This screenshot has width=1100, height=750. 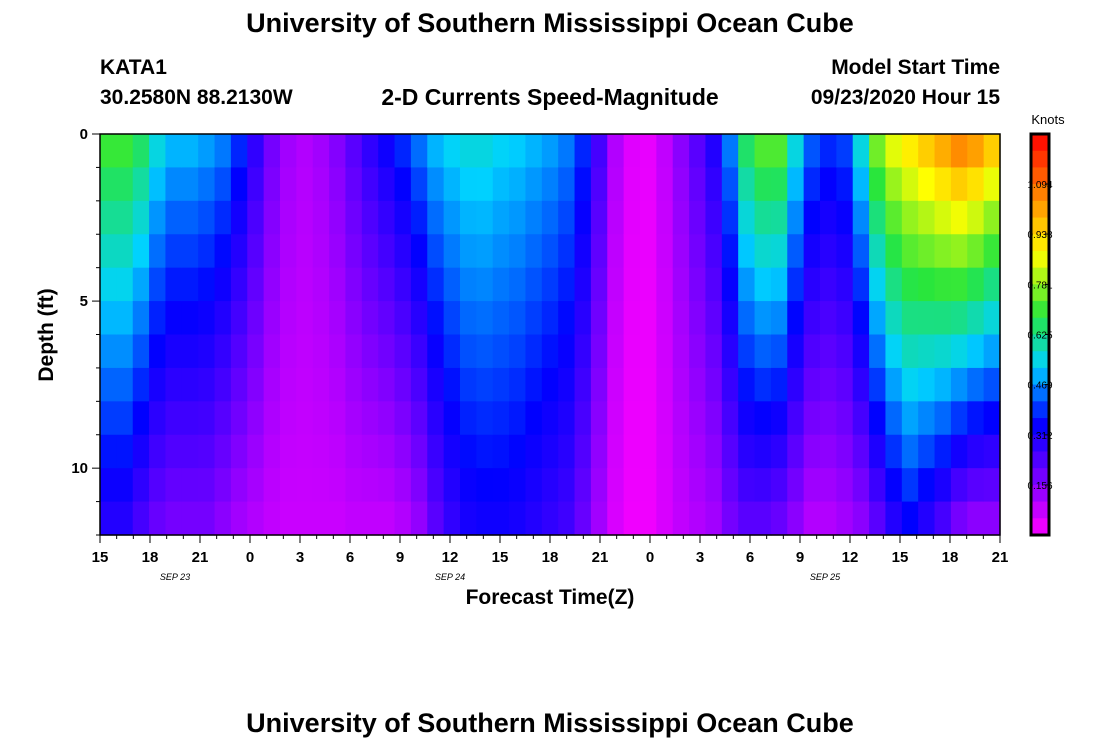 I want to click on y-axis-label: Depth (ft), so click(x=46, y=334).